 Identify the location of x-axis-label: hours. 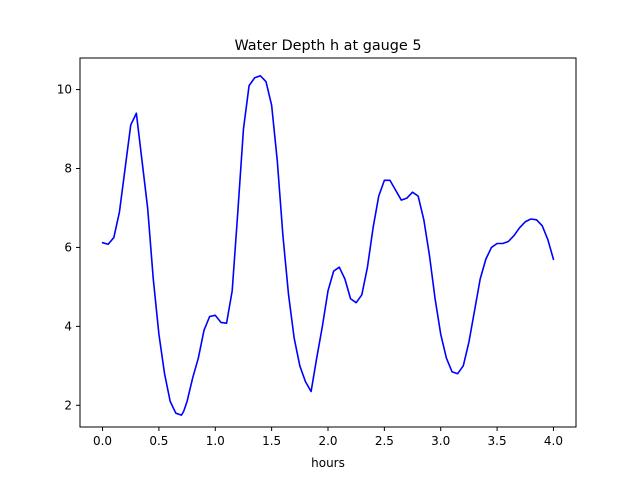
(328, 463).